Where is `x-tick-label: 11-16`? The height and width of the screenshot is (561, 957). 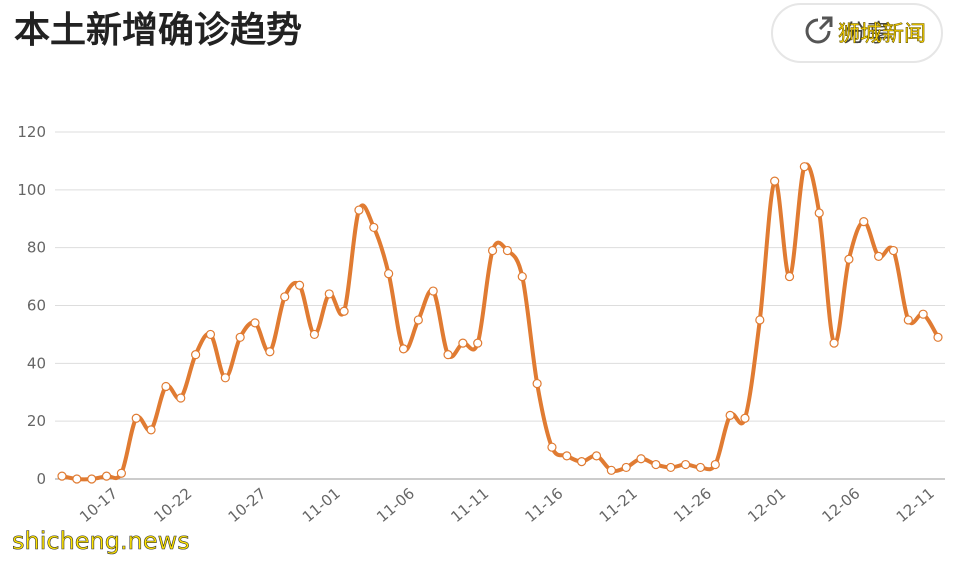
x-tick-label: 11-16 is located at coordinates (544, 505).